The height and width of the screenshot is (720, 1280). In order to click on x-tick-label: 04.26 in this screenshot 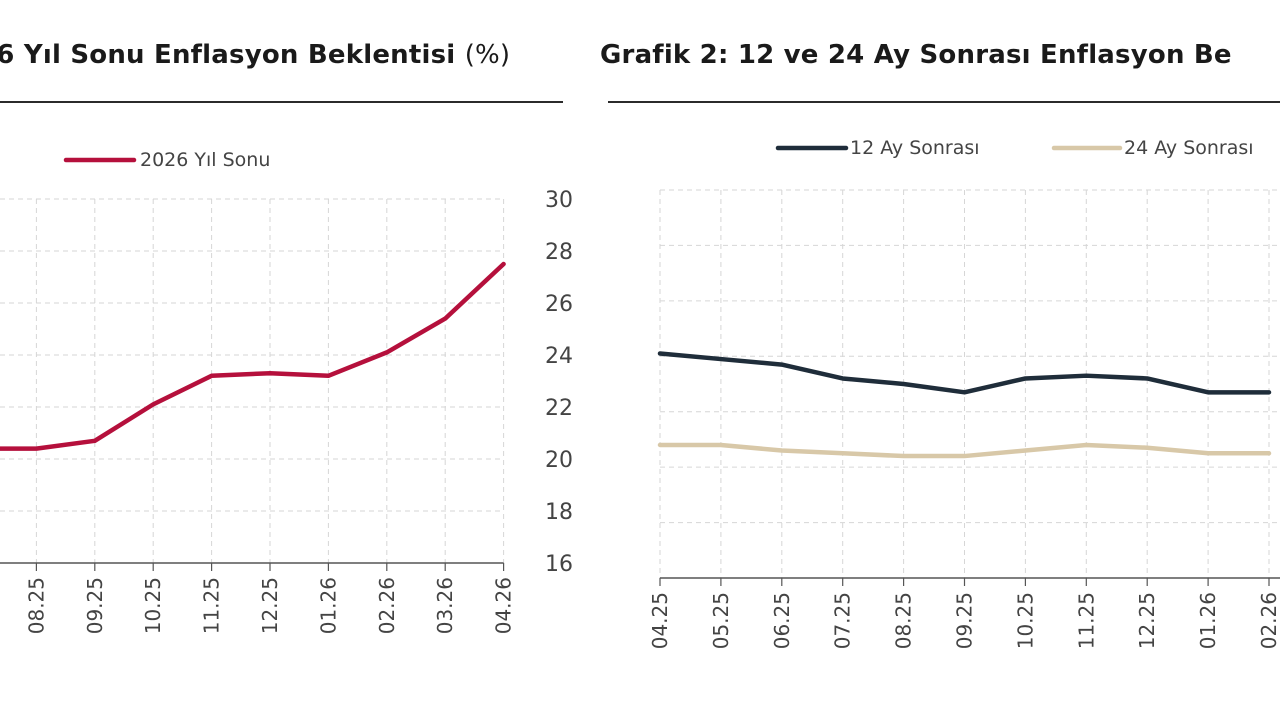, I will do `click(504, 605)`.